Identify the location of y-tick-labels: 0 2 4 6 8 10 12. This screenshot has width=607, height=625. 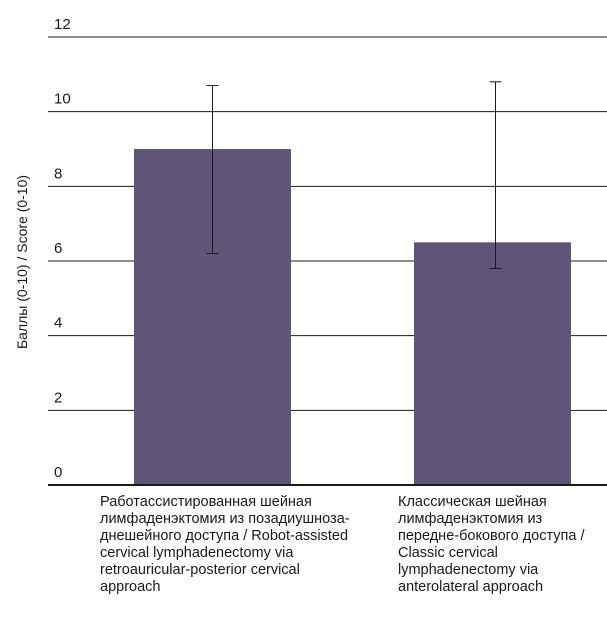
(62, 248).